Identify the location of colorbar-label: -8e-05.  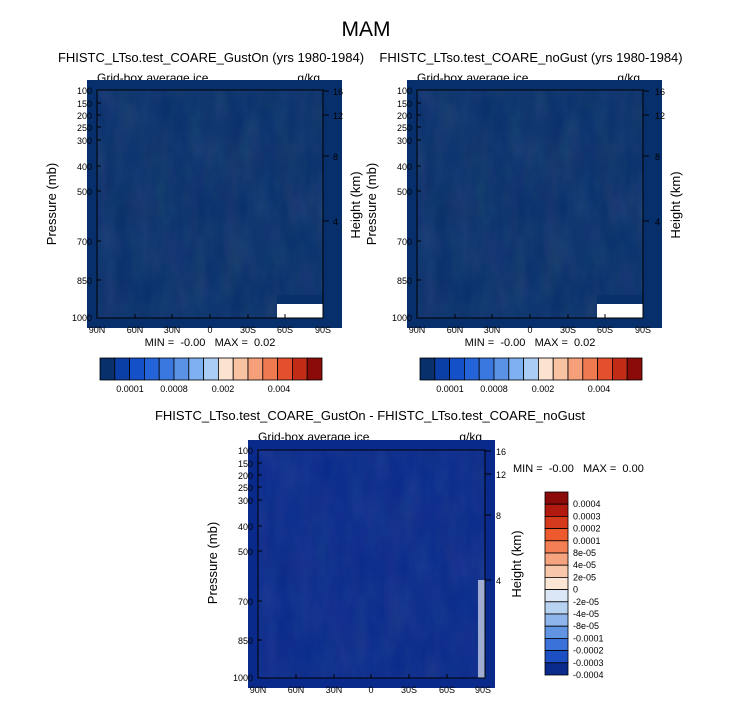
(586, 626).